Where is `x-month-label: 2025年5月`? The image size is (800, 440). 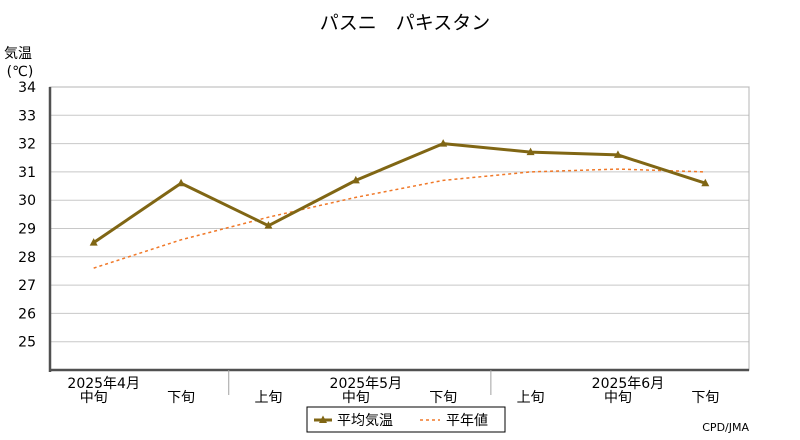
x-month-label: 2025年5月 is located at coordinates (366, 384).